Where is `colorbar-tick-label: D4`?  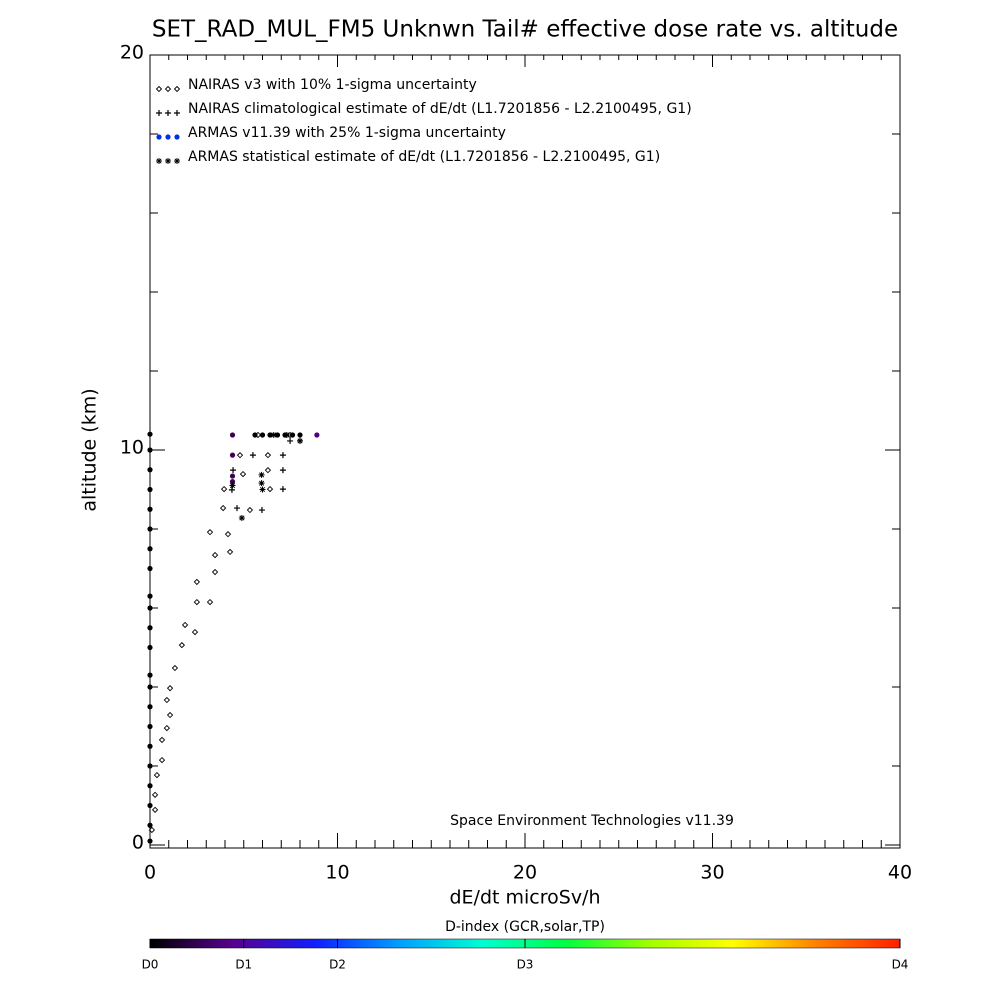 colorbar-tick-label: D4 is located at coordinates (900, 965).